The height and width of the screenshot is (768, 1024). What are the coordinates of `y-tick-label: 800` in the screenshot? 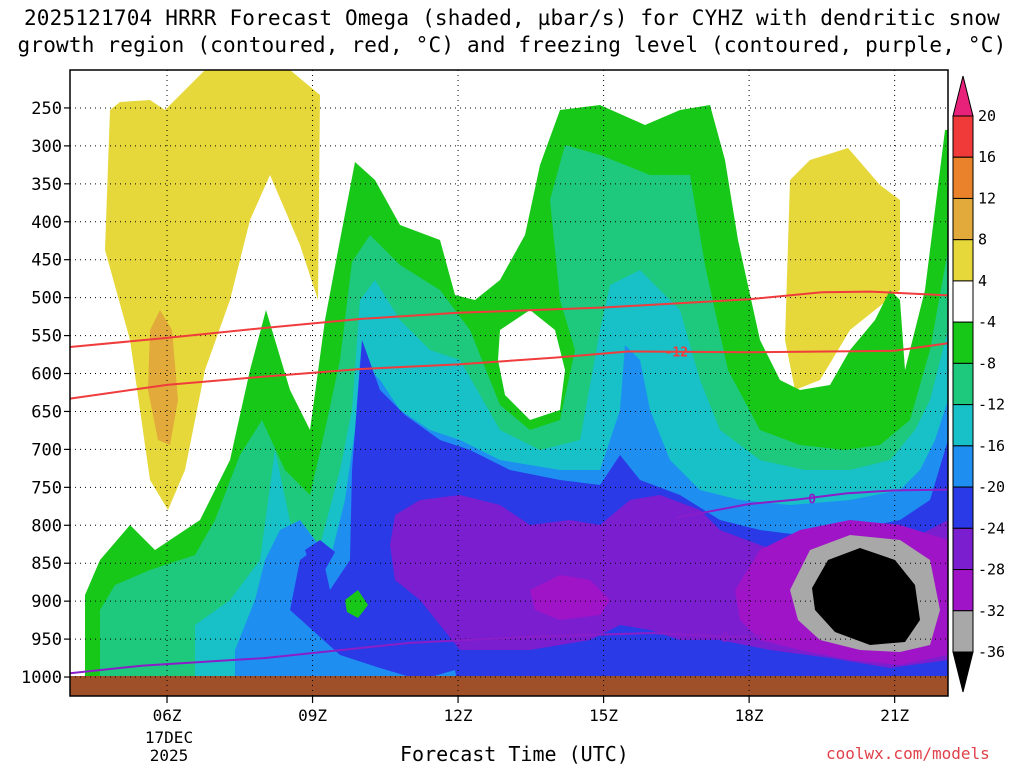 It's located at (46, 526).